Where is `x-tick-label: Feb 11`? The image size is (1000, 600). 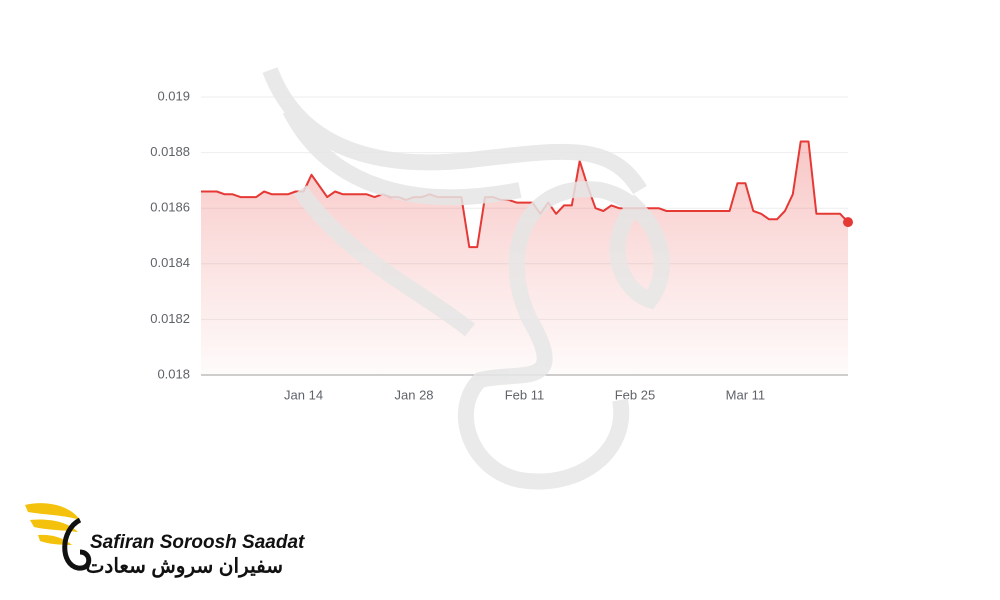 x-tick-label: Feb 11 is located at coordinates (525, 394).